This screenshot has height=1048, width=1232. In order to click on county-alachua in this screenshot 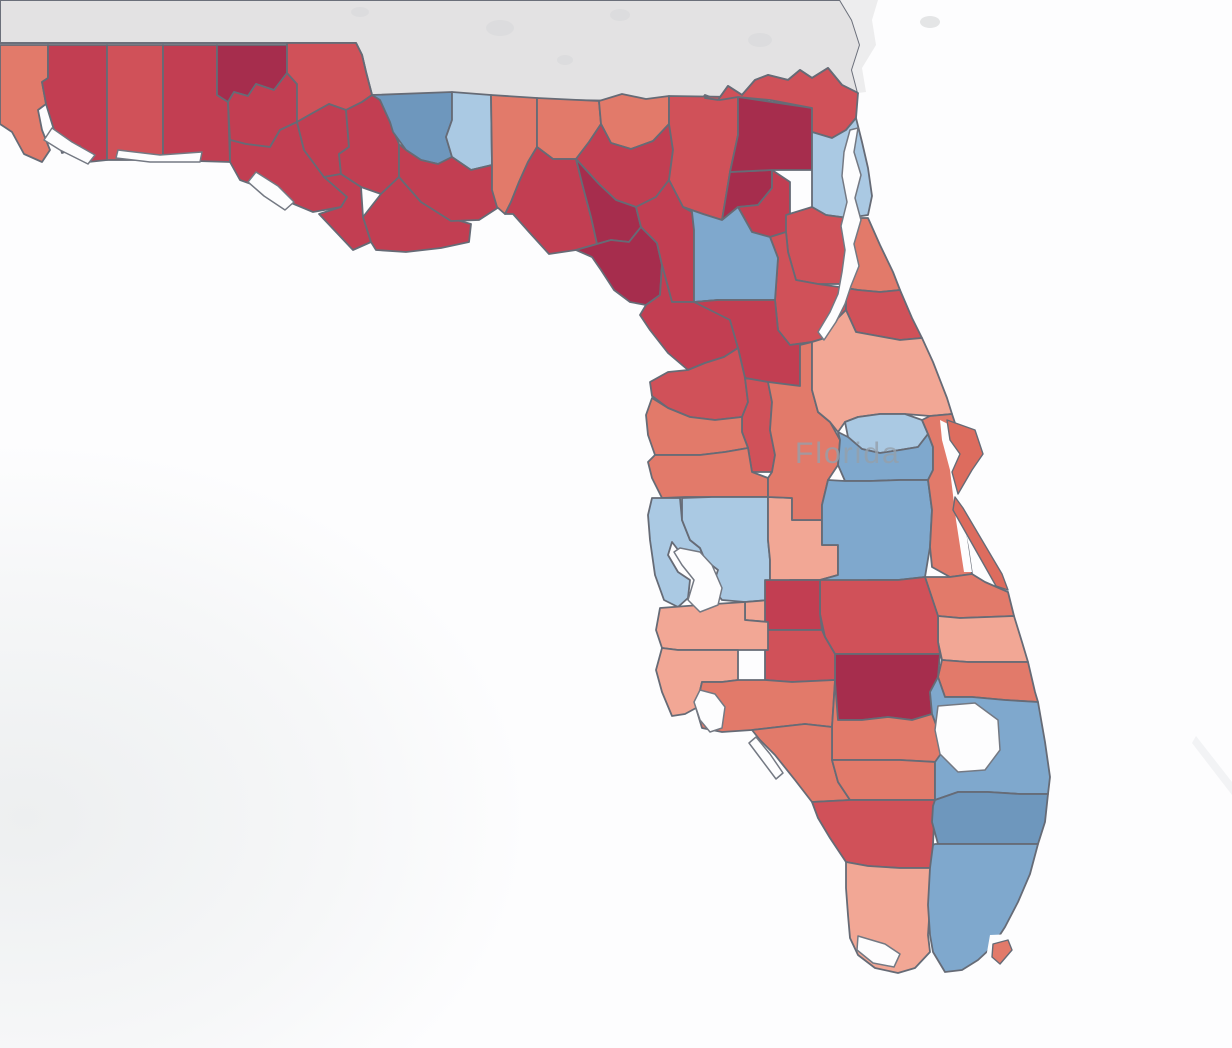, I will do `click(730, 254)`.